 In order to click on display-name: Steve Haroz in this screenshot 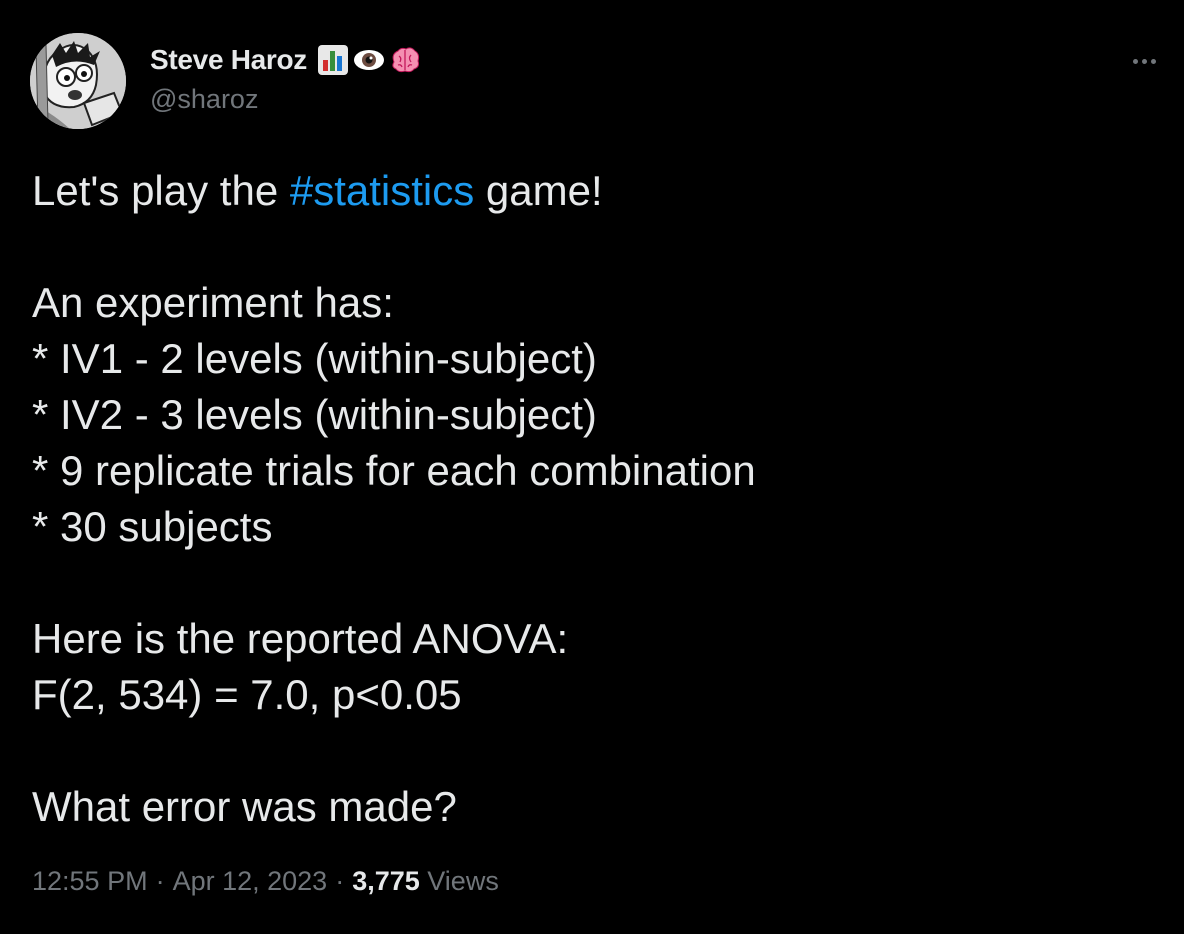, I will do `click(228, 59)`.